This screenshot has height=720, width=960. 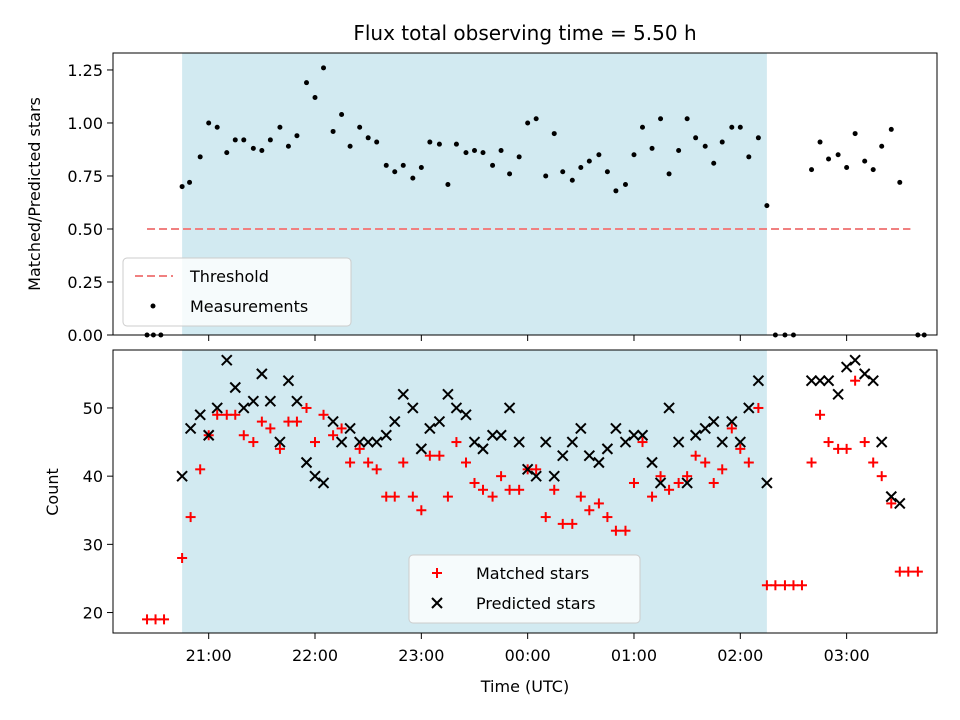 I want to click on top-x-ticks, so click(x=528, y=338).